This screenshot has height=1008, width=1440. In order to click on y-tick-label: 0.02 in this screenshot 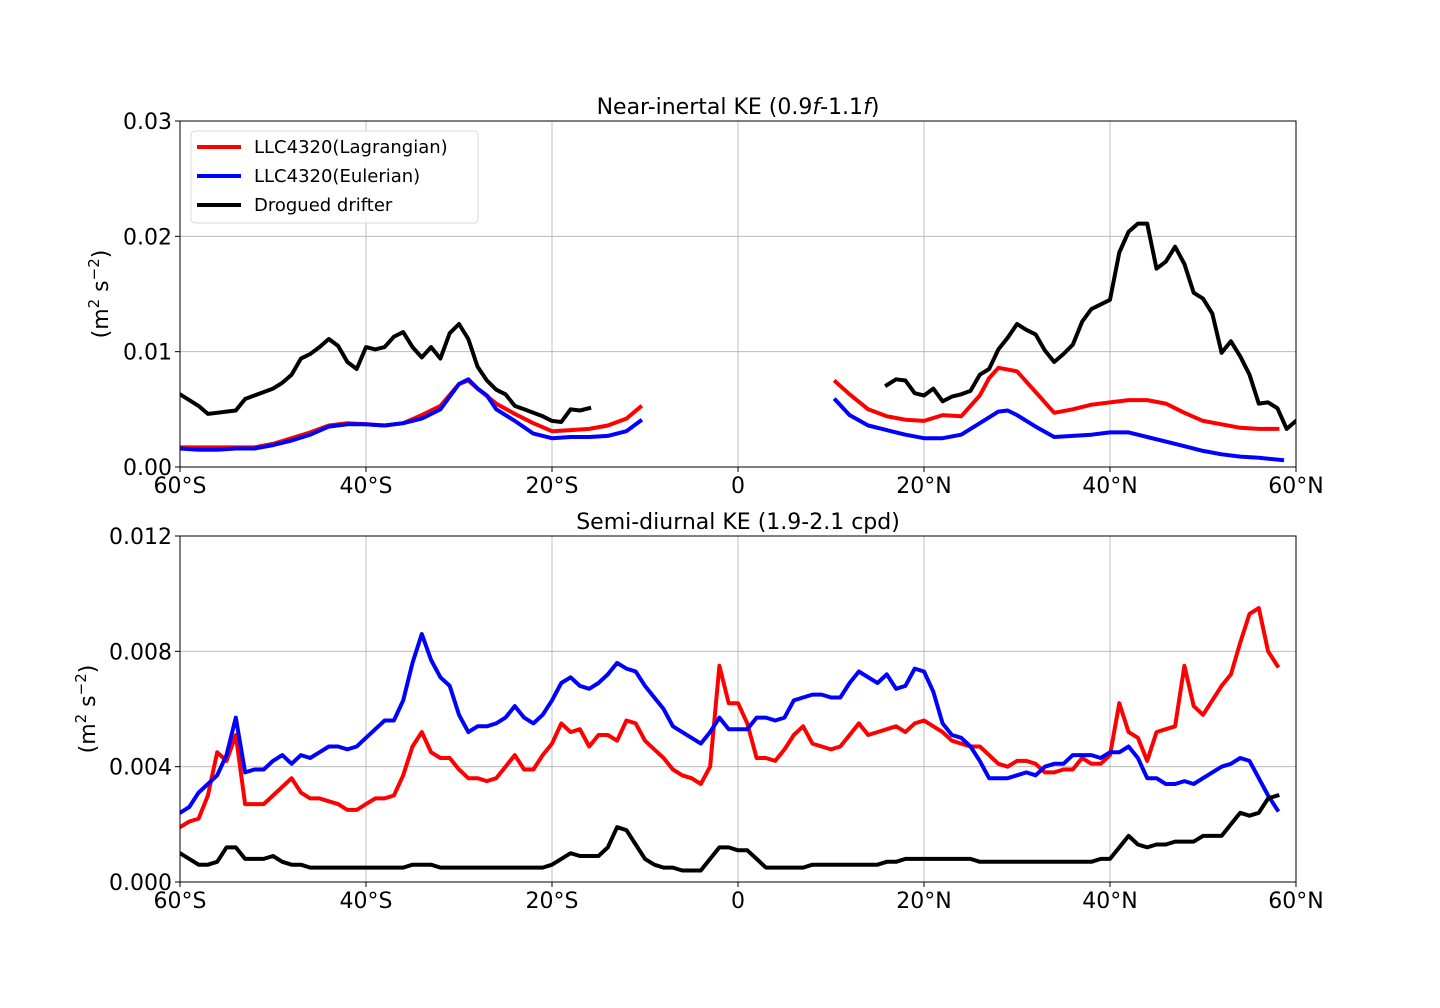, I will do `click(147, 237)`.